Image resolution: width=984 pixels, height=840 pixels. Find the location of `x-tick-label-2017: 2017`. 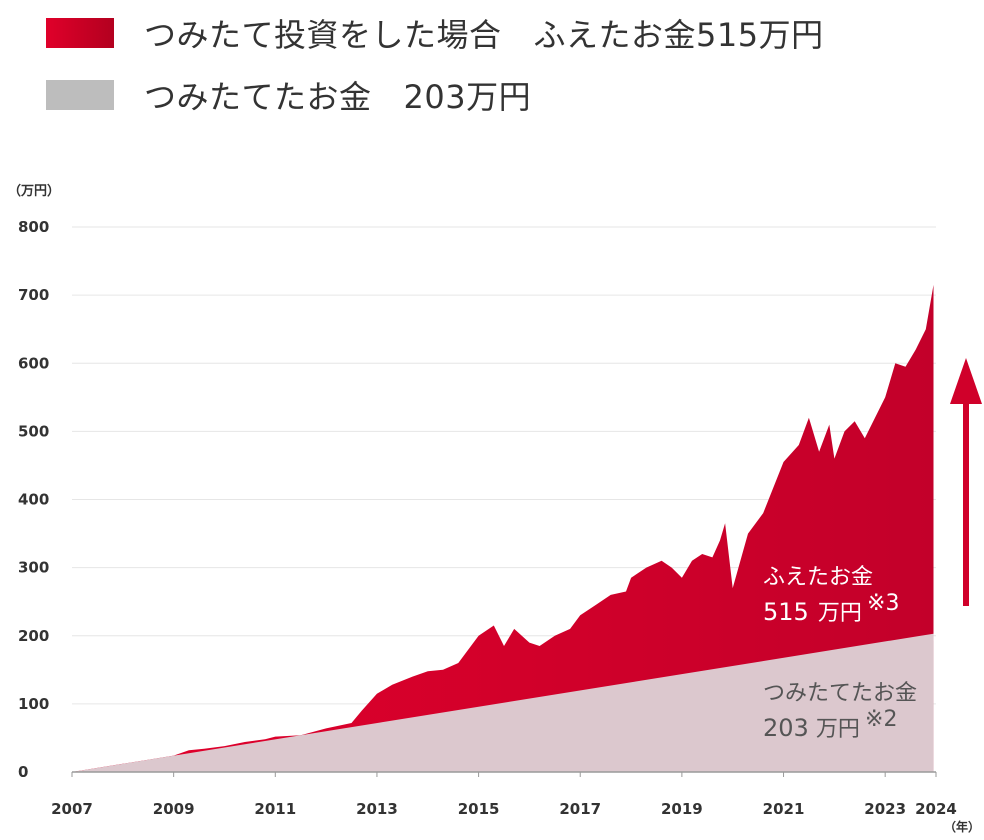

x-tick-label-2017: 2017 is located at coordinates (580, 809).